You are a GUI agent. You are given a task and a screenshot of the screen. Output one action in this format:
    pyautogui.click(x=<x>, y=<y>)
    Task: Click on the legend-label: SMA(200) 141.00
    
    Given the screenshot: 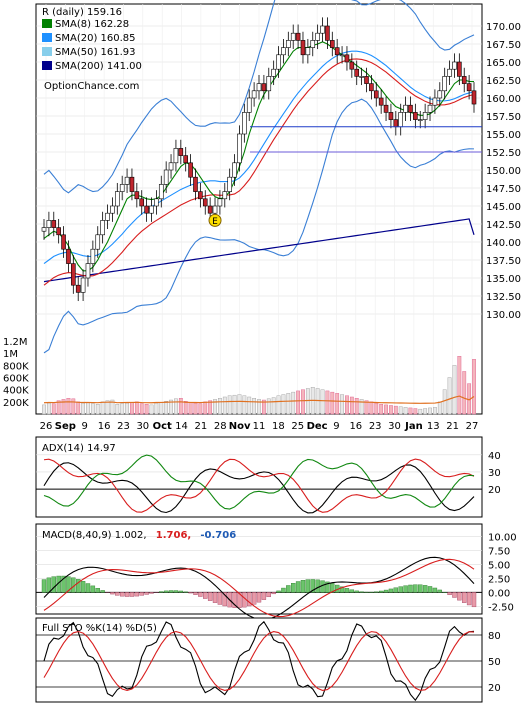 What is the action you would take?
    pyautogui.click(x=98, y=66)
    